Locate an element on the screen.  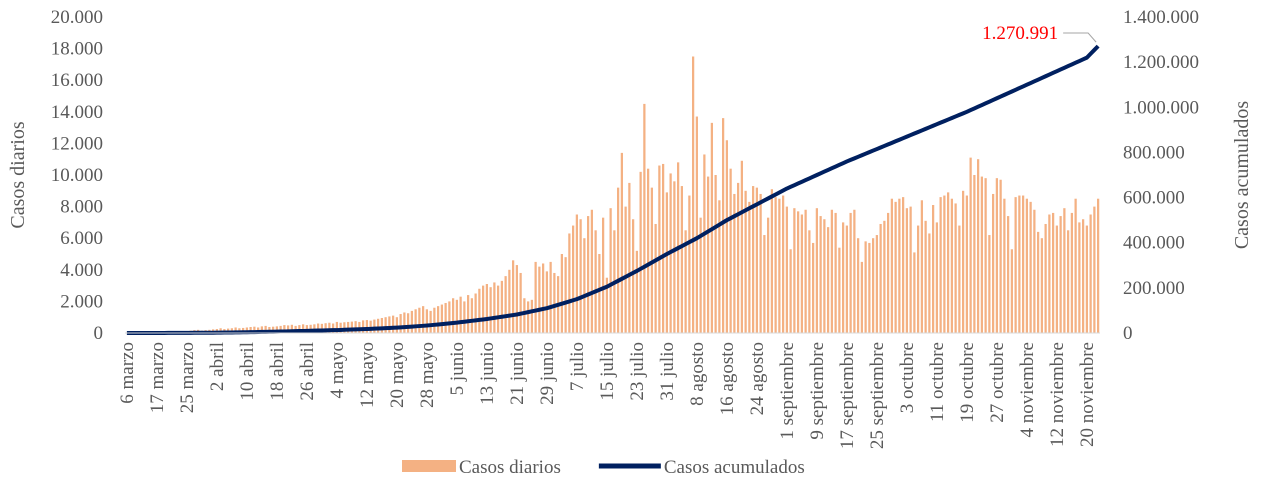
x-tick-label: 31 julio is located at coordinates (667, 371).